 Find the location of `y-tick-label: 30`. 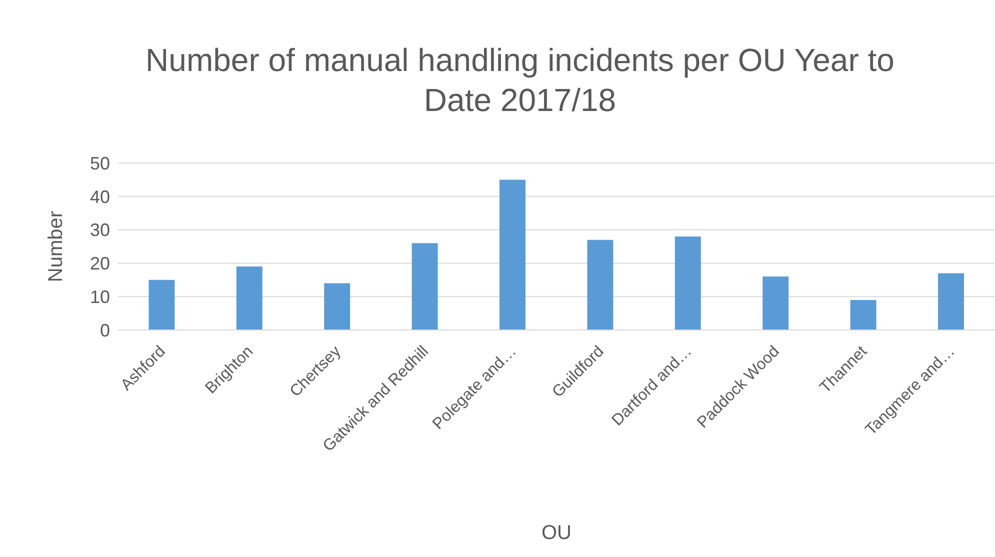

y-tick-label: 30 is located at coordinates (100, 230).